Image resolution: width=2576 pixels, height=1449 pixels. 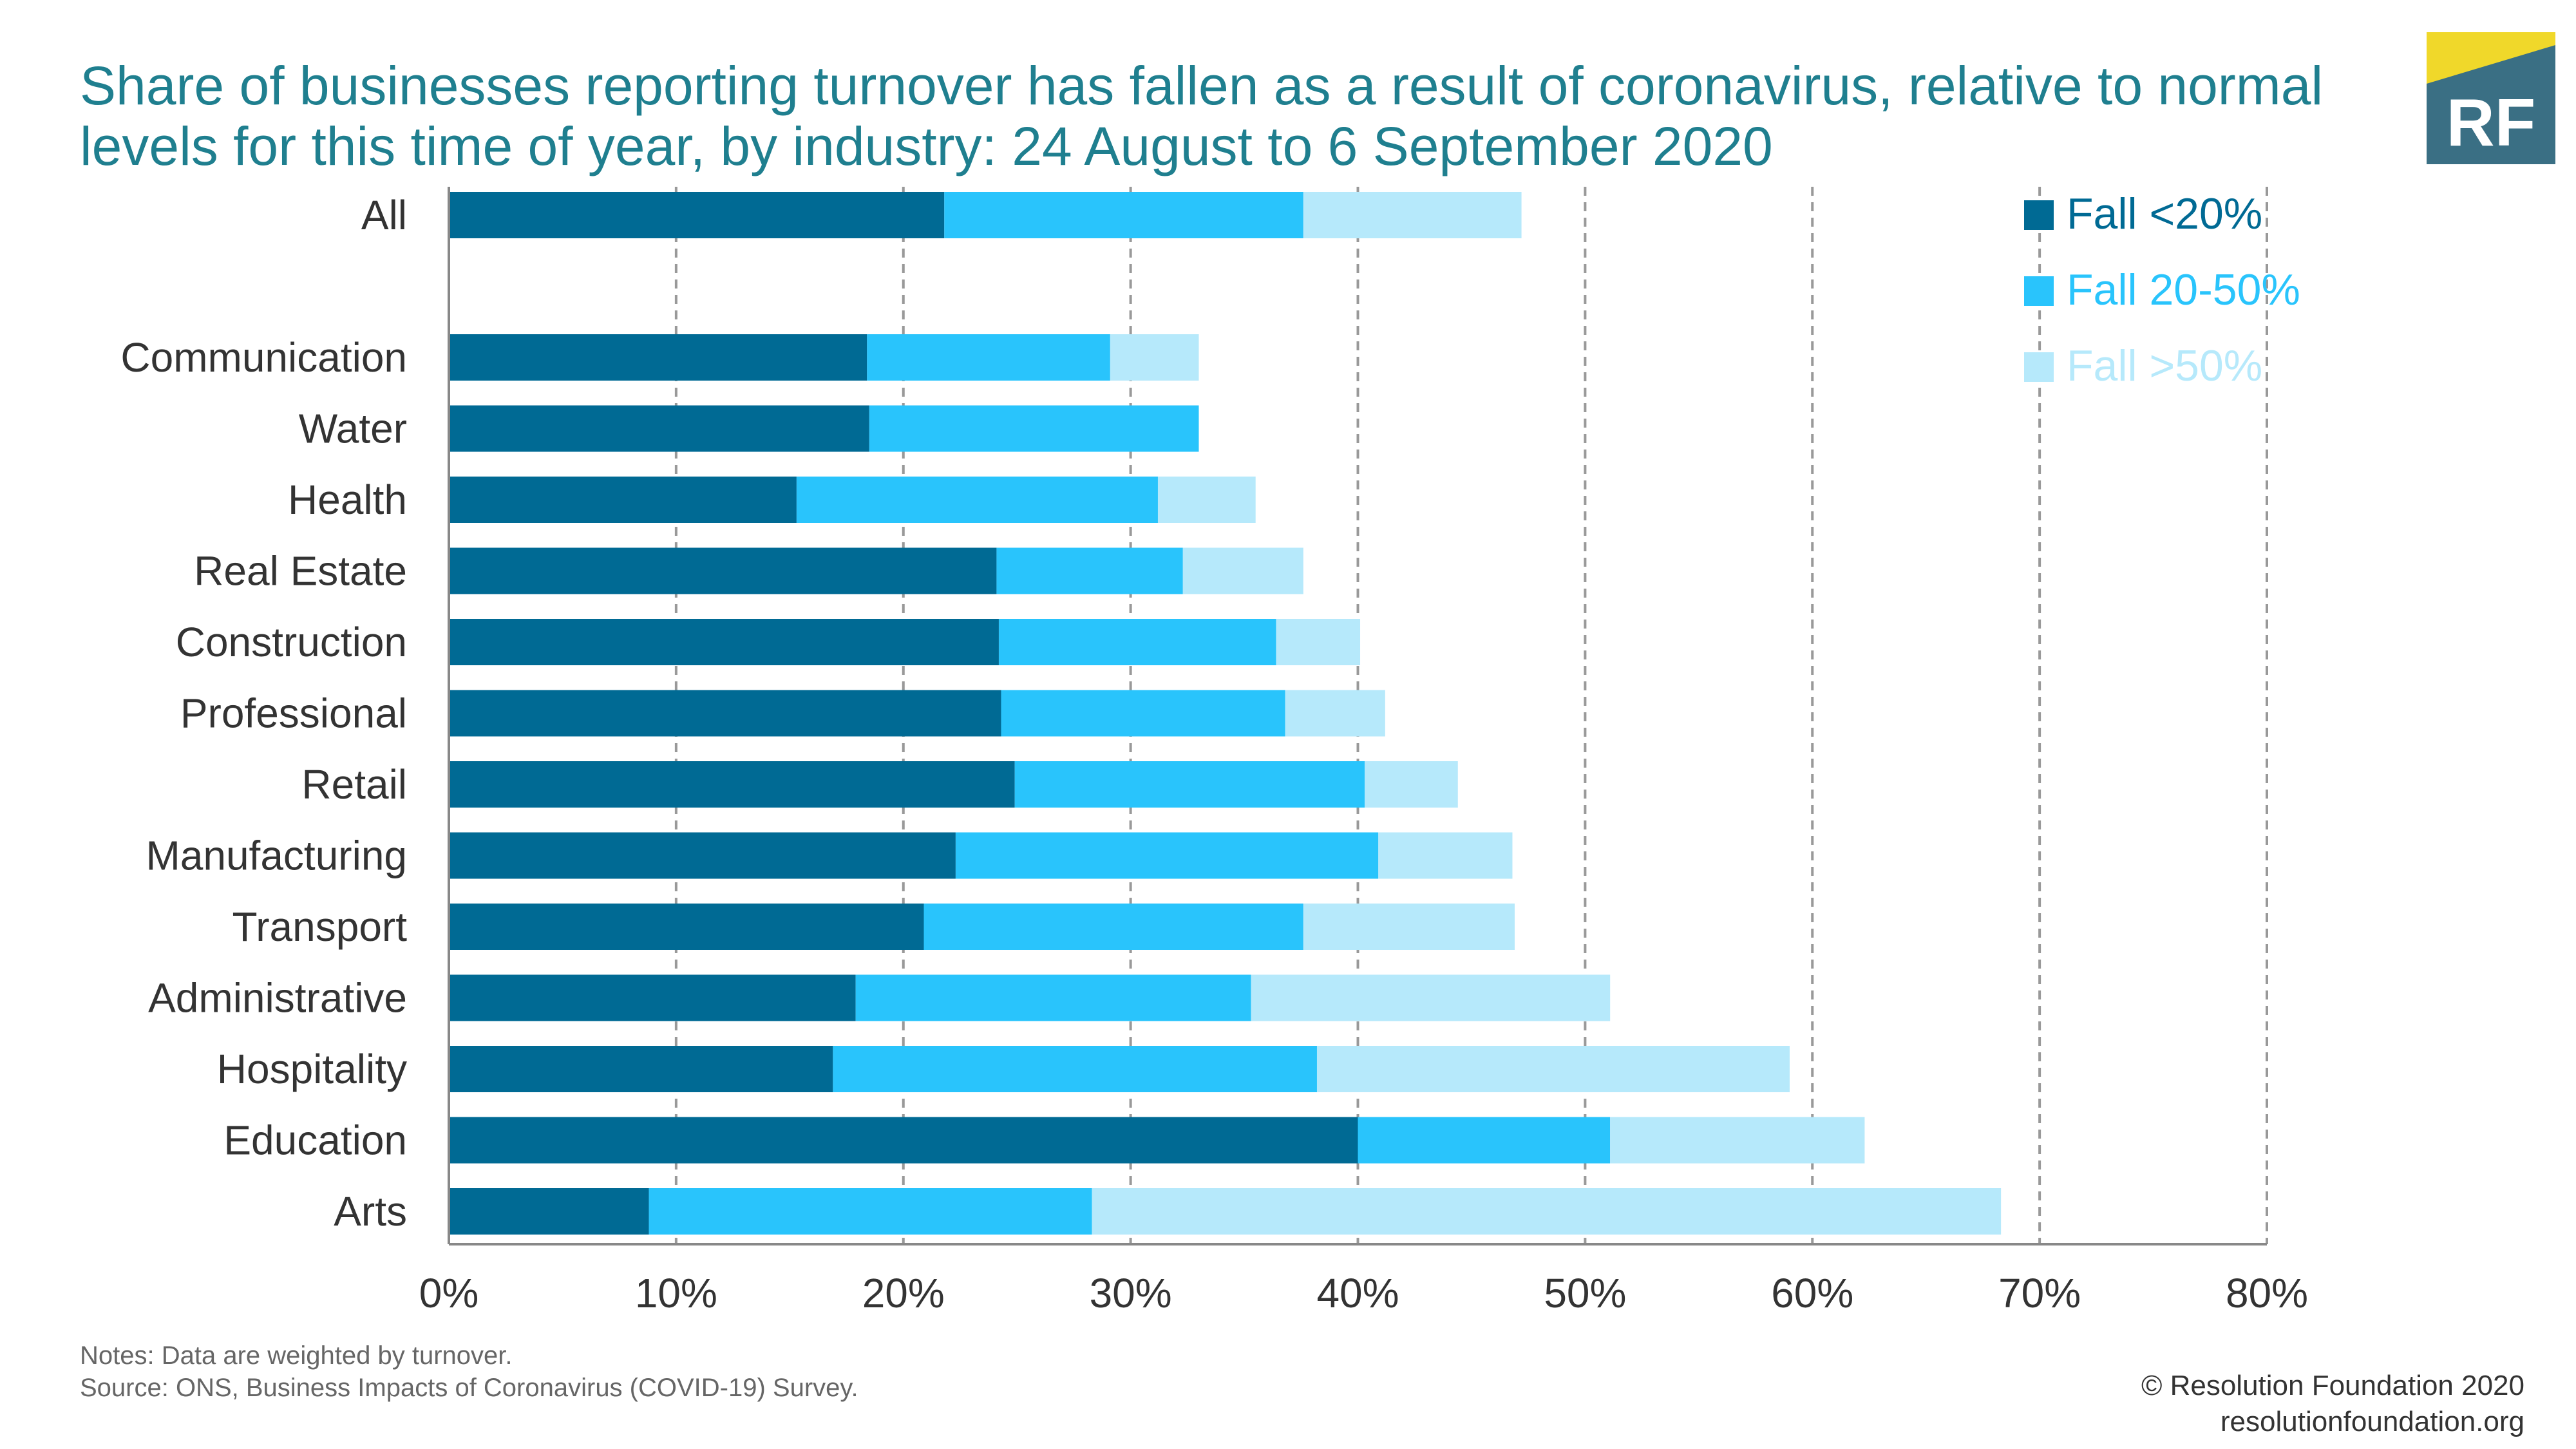 What do you see at coordinates (676, 1293) in the screenshot?
I see `x-tick-label: 10%` at bounding box center [676, 1293].